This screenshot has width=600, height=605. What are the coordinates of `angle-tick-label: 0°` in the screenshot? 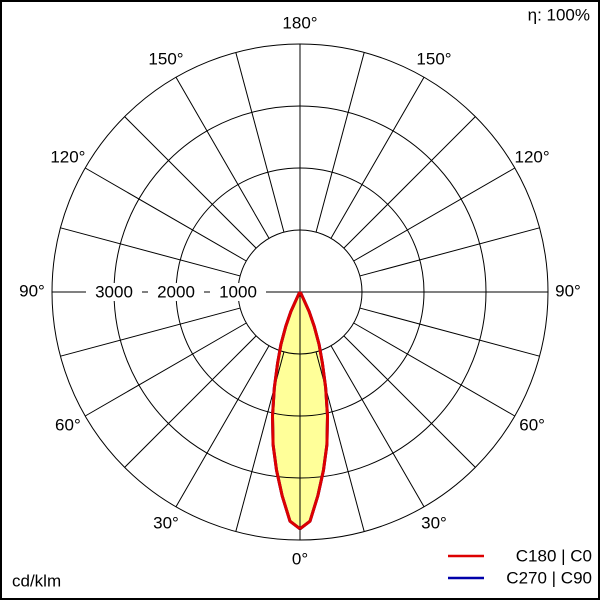 It's located at (300, 558).